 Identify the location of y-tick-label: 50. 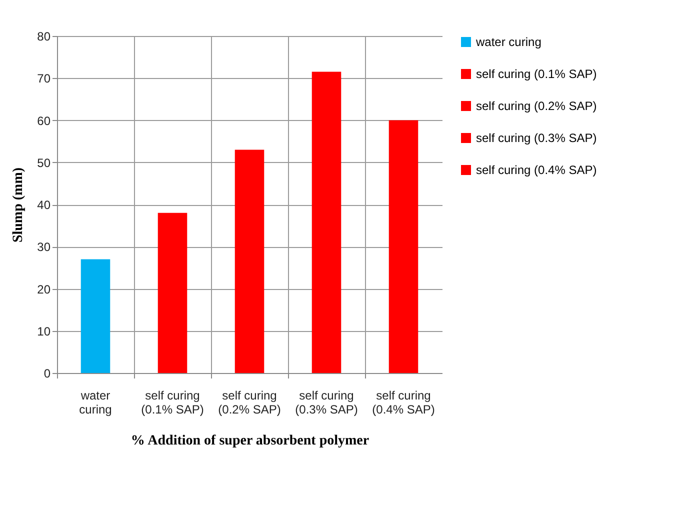
(44, 163).